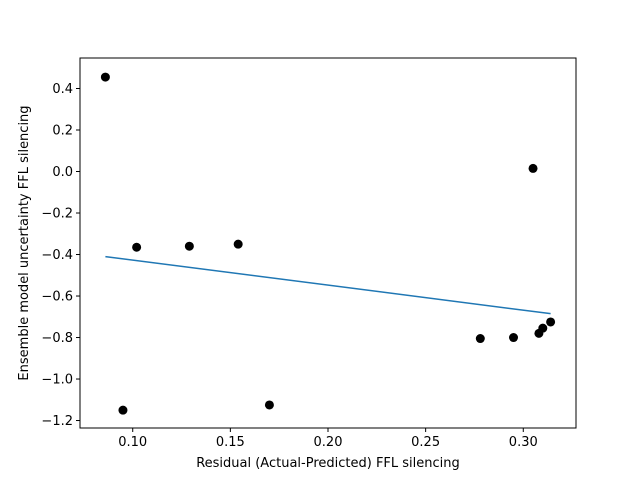 The image size is (640, 480). What do you see at coordinates (57, 338) in the screenshot?
I see `y-tick-label: −0.8` at bounding box center [57, 338].